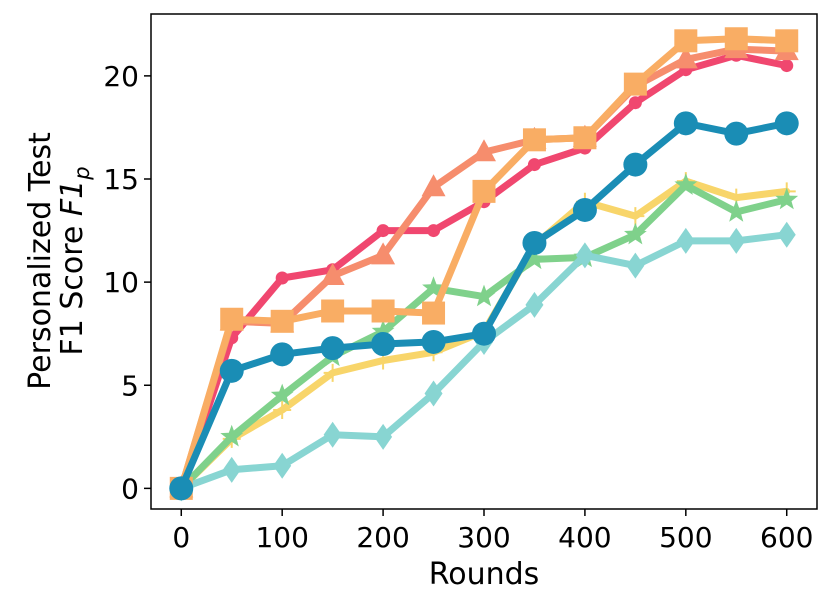 The image size is (830, 604). I want to click on y-tick-label: 10, so click(121, 282).